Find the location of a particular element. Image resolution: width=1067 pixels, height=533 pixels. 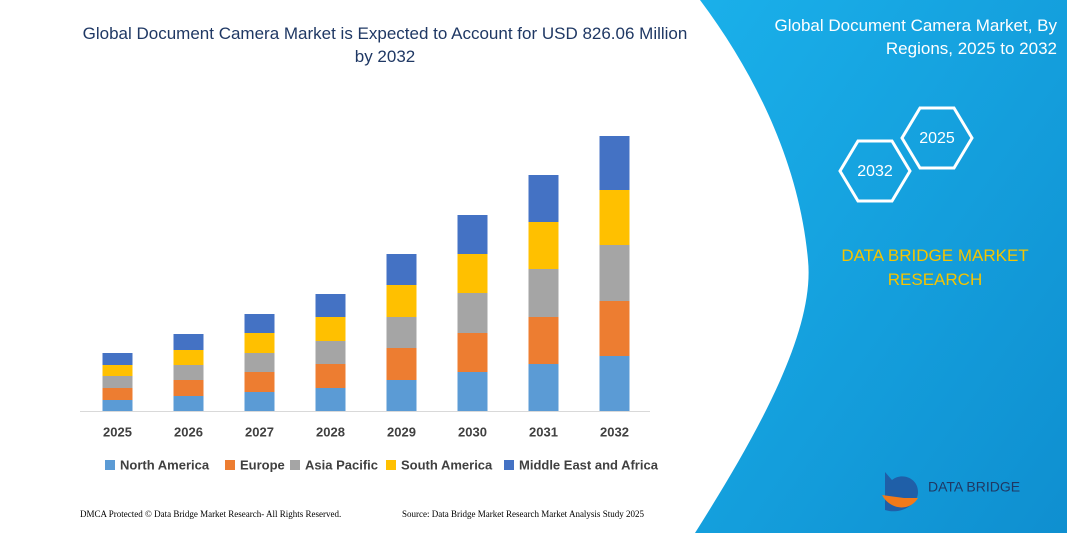

x-tick-label: 2028 is located at coordinates (330, 431).